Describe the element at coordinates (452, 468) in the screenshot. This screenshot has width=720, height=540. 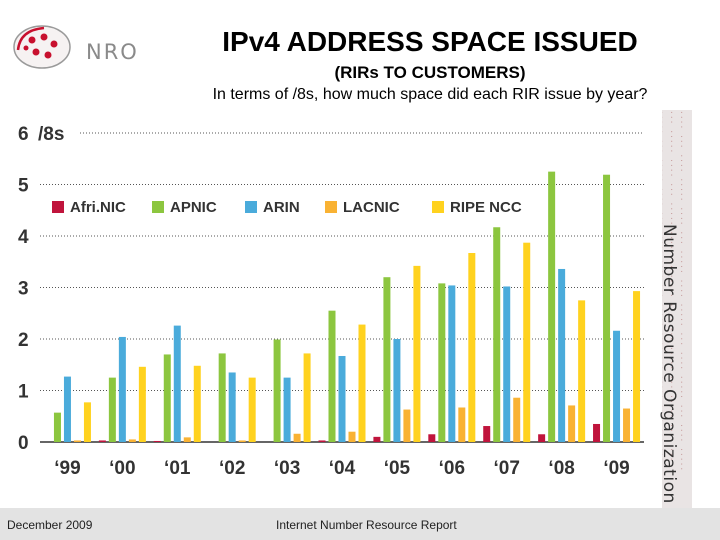
I see `x-tick-label: ‘06` at that location.